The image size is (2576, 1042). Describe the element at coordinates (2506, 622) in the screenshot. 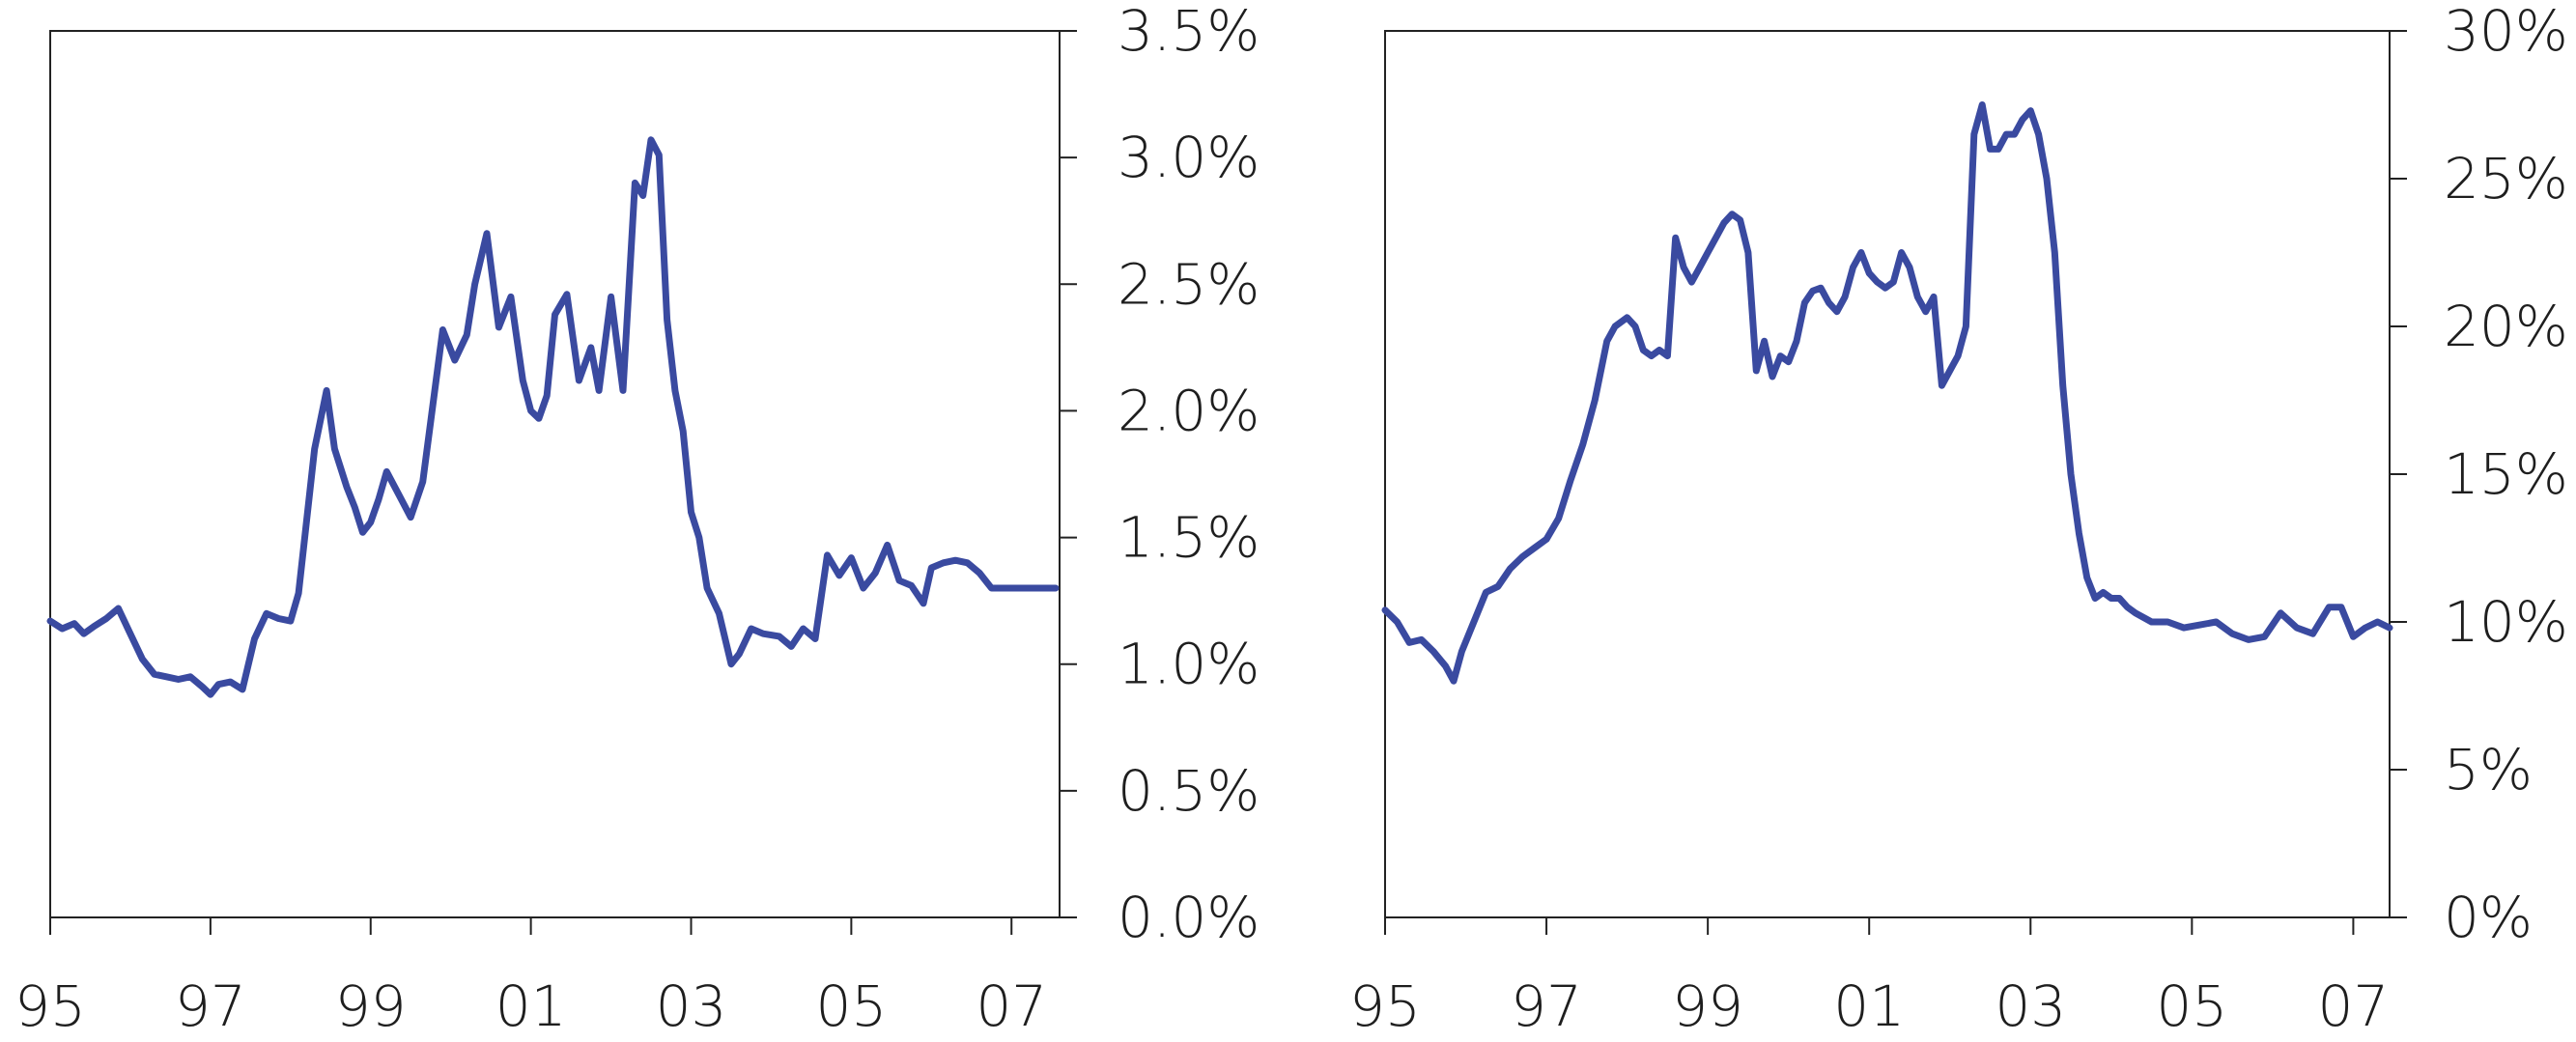

I see `y-tick-label: 10%` at that location.